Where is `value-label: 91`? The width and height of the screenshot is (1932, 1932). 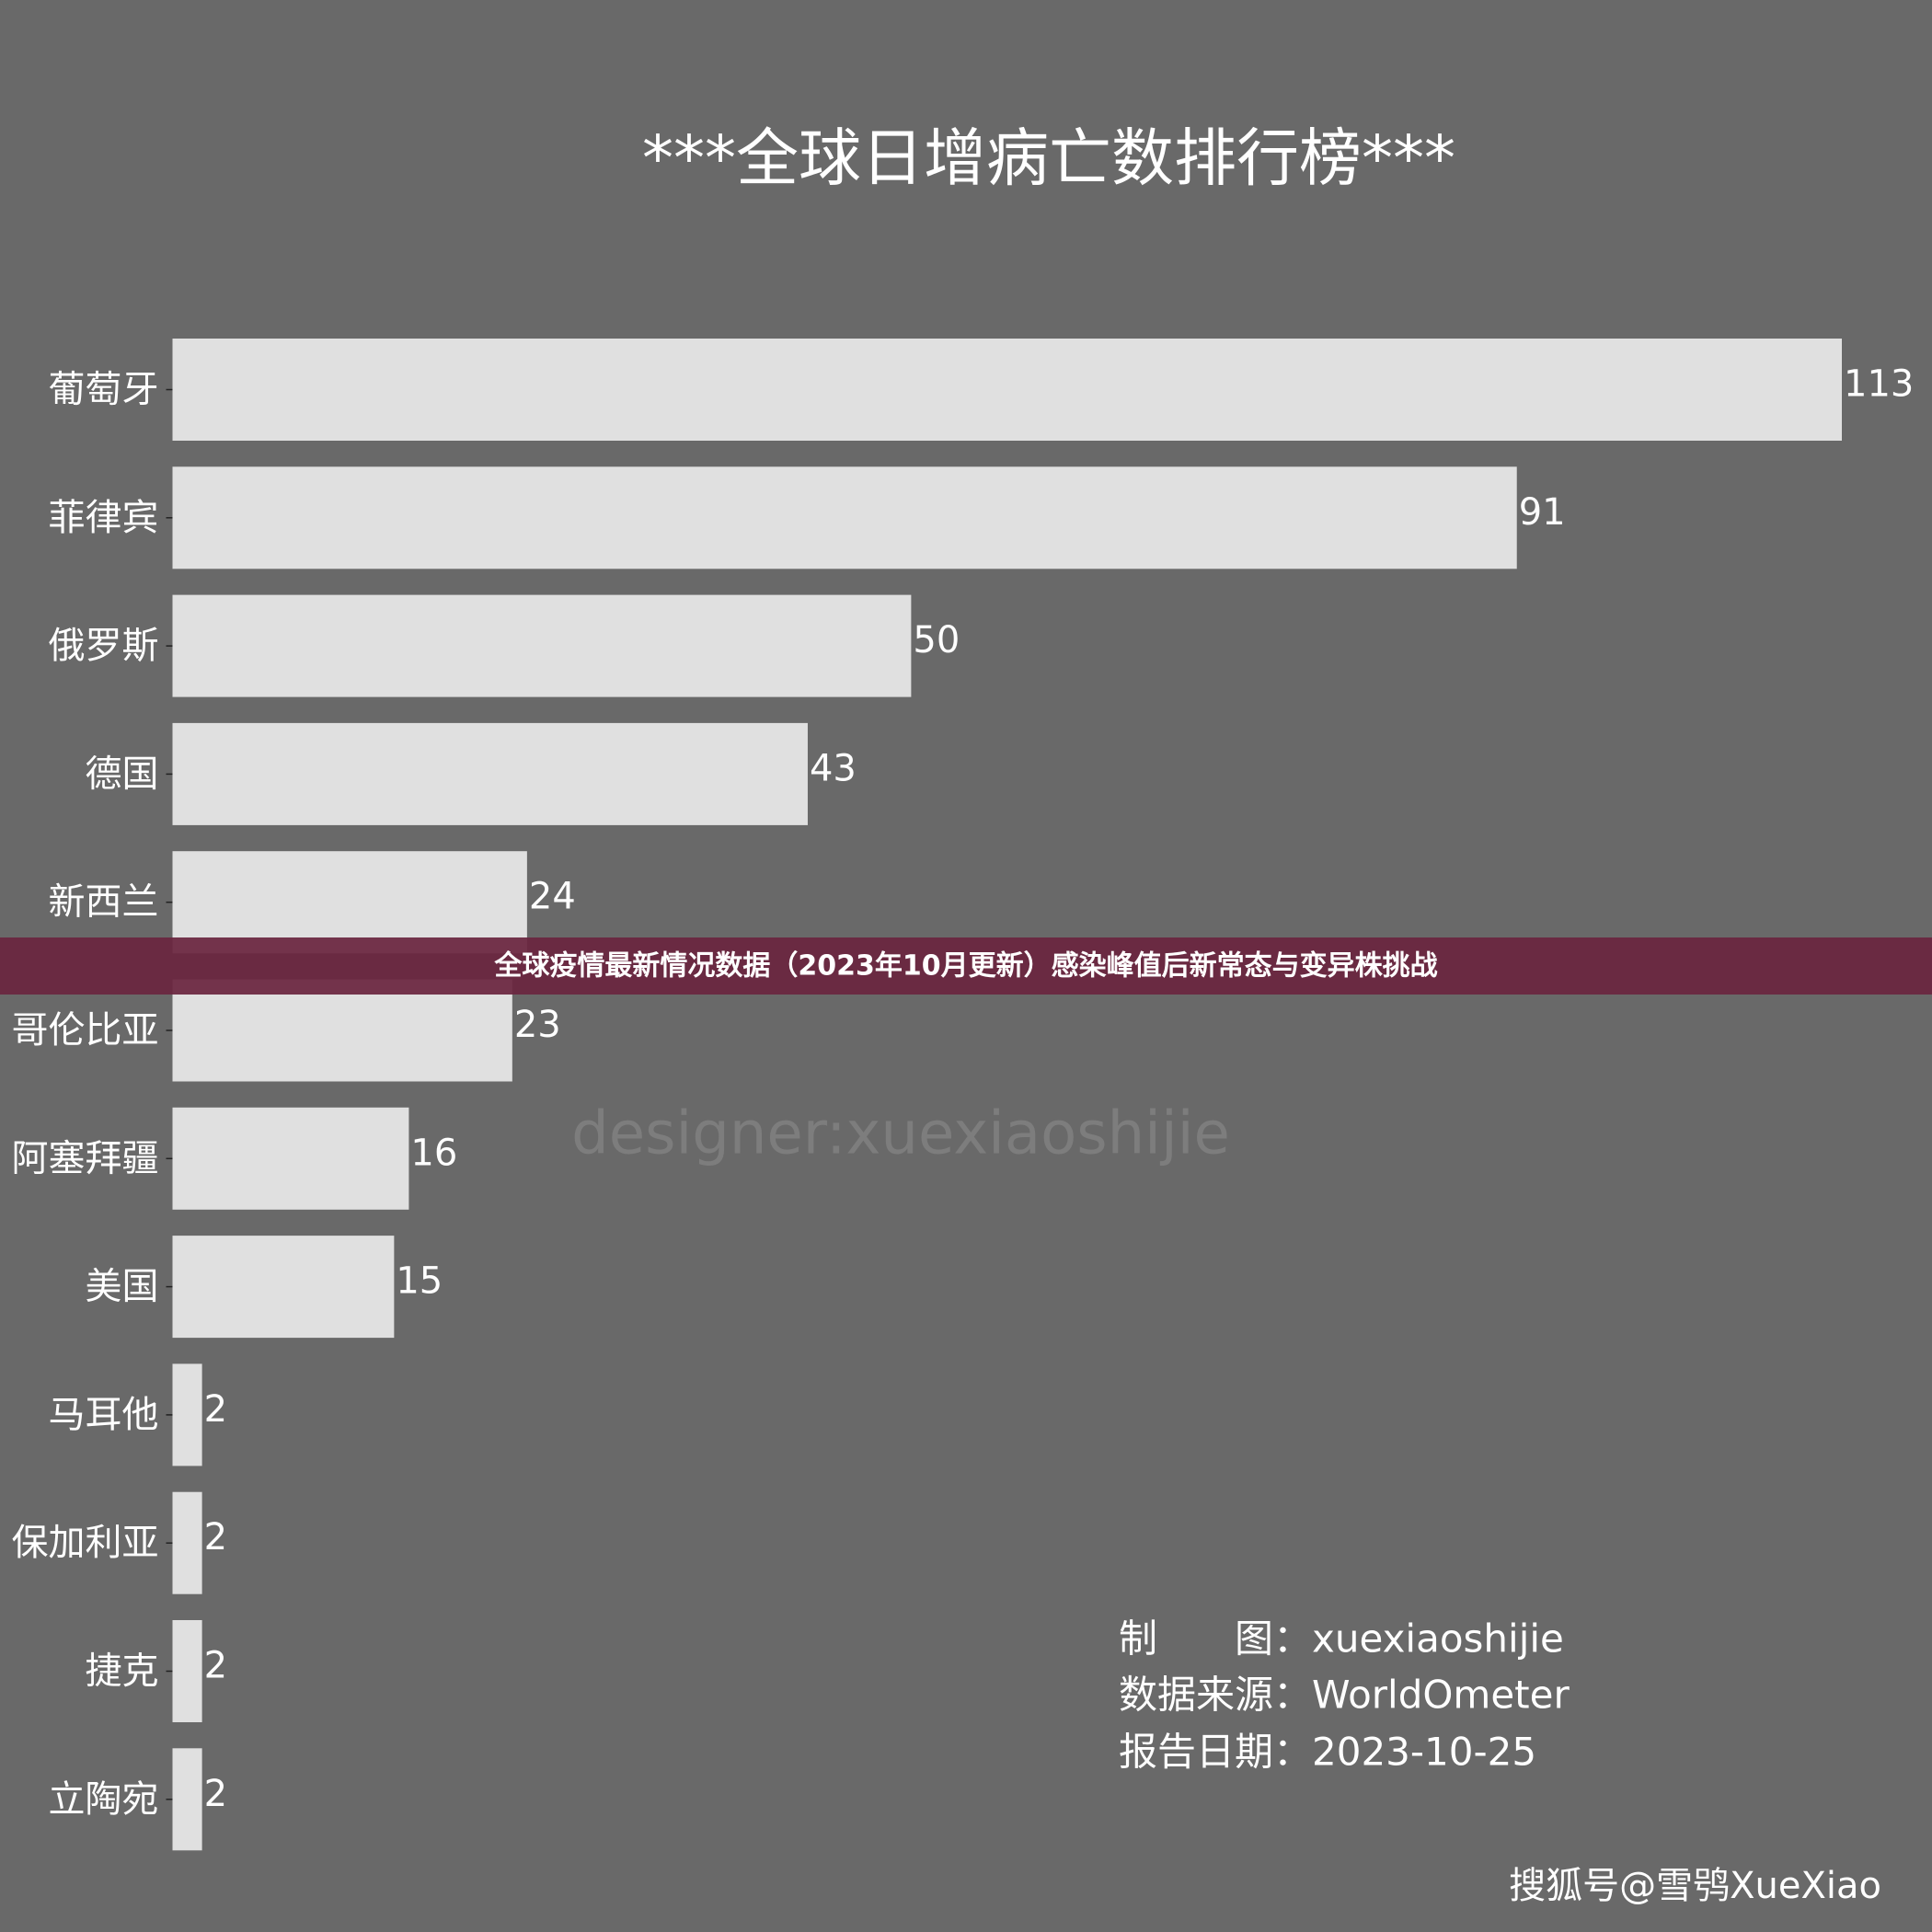
value-label: 91 is located at coordinates (1542, 512).